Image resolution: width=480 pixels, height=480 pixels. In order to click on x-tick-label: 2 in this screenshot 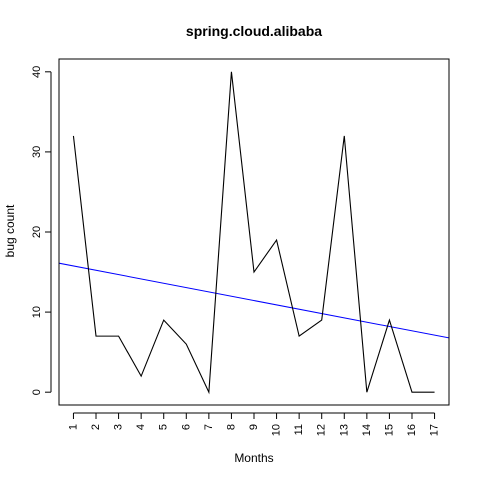, I will do `click(96, 427)`.